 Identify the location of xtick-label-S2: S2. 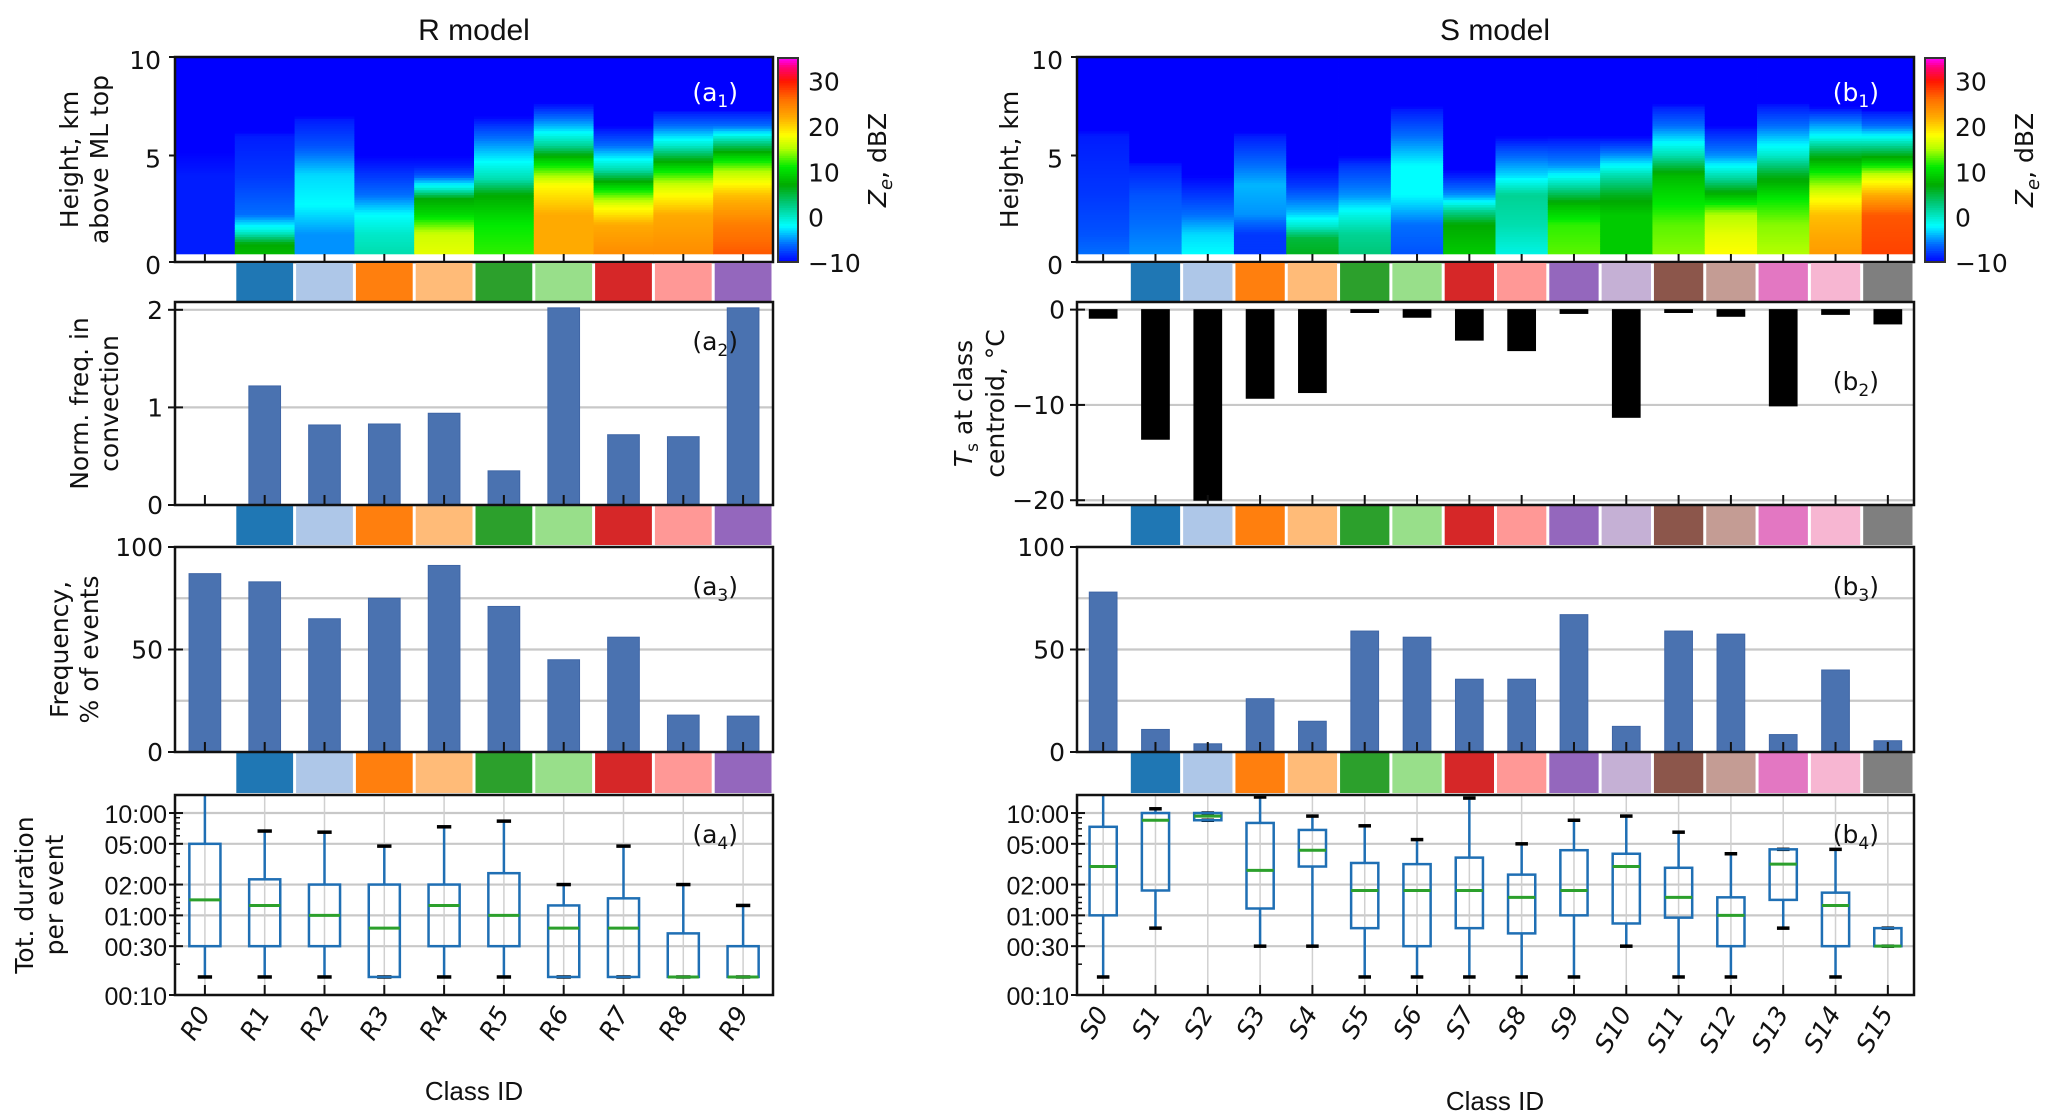
(1198, 1023).